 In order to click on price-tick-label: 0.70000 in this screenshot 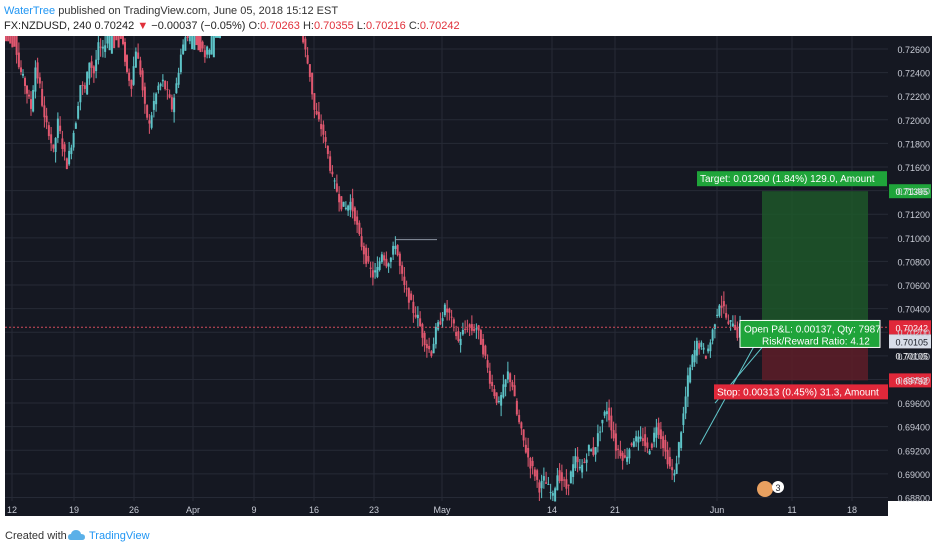, I will do `click(913, 357)`.